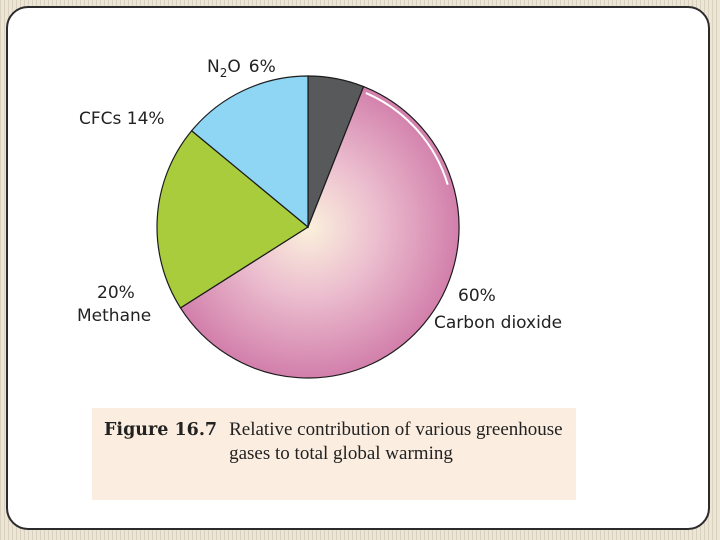  What do you see at coordinates (224, 73) in the screenshot?
I see `label-n2o-sub: 2` at bounding box center [224, 73].